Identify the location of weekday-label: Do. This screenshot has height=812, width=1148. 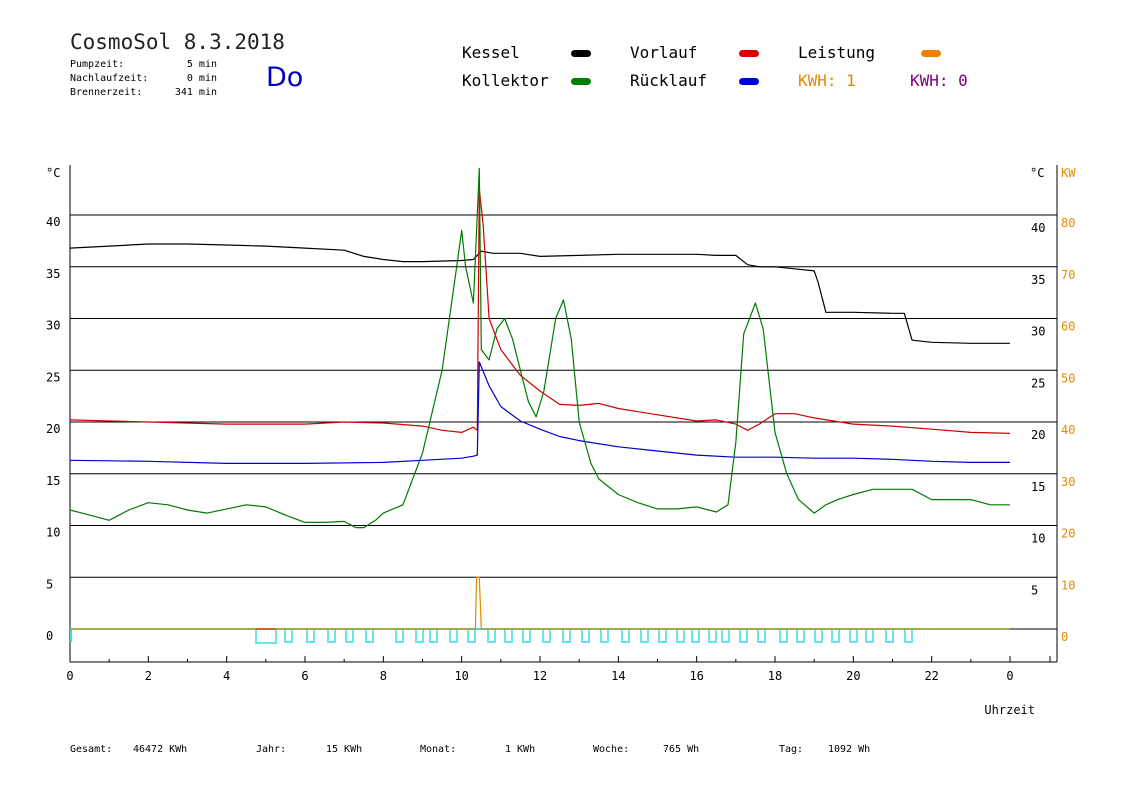
(285, 77).